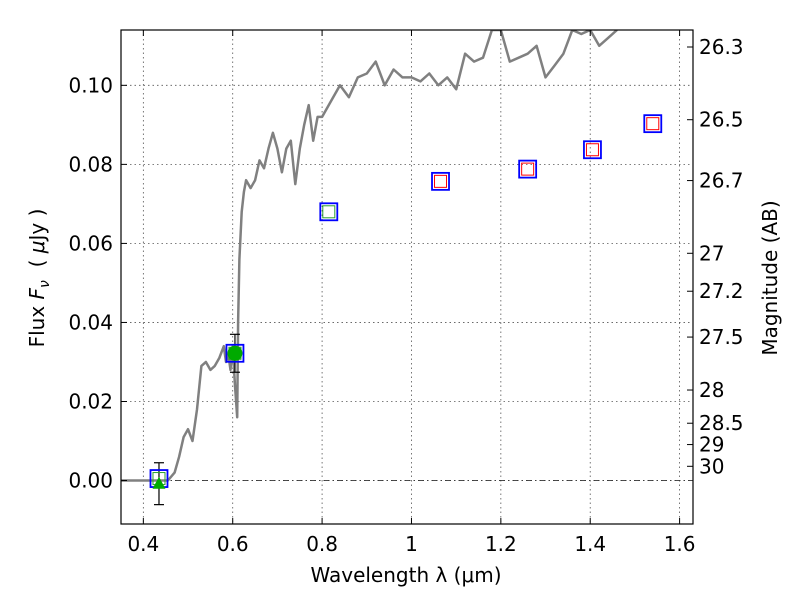 The height and width of the screenshot is (600, 800). What do you see at coordinates (90, 401) in the screenshot?
I see `y-tick-label: 0.02` at bounding box center [90, 401].